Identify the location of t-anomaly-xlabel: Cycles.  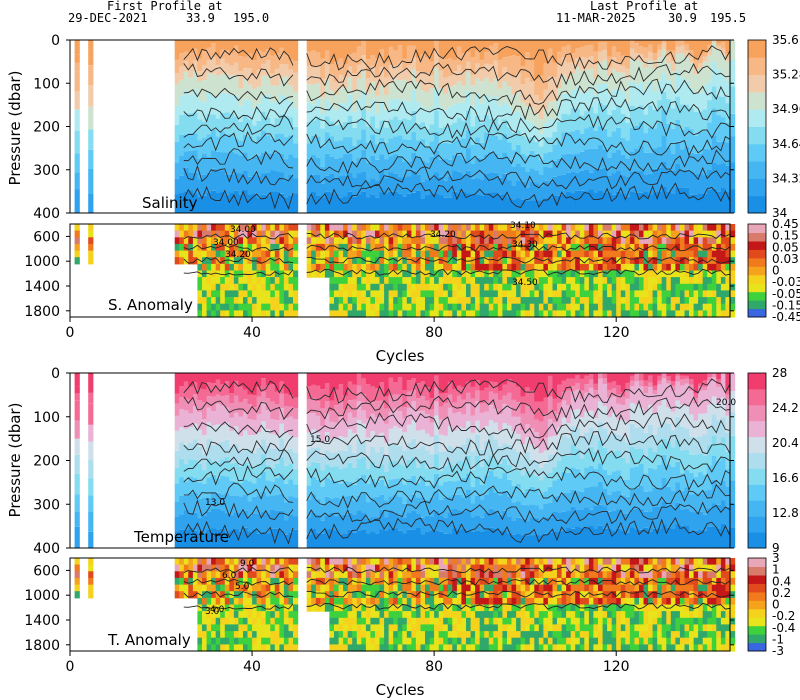
(400, 690).